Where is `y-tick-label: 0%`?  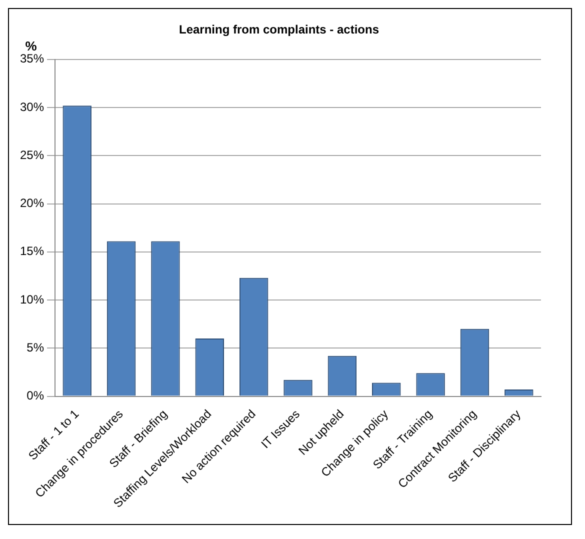 y-tick-label: 0% is located at coordinates (35, 395).